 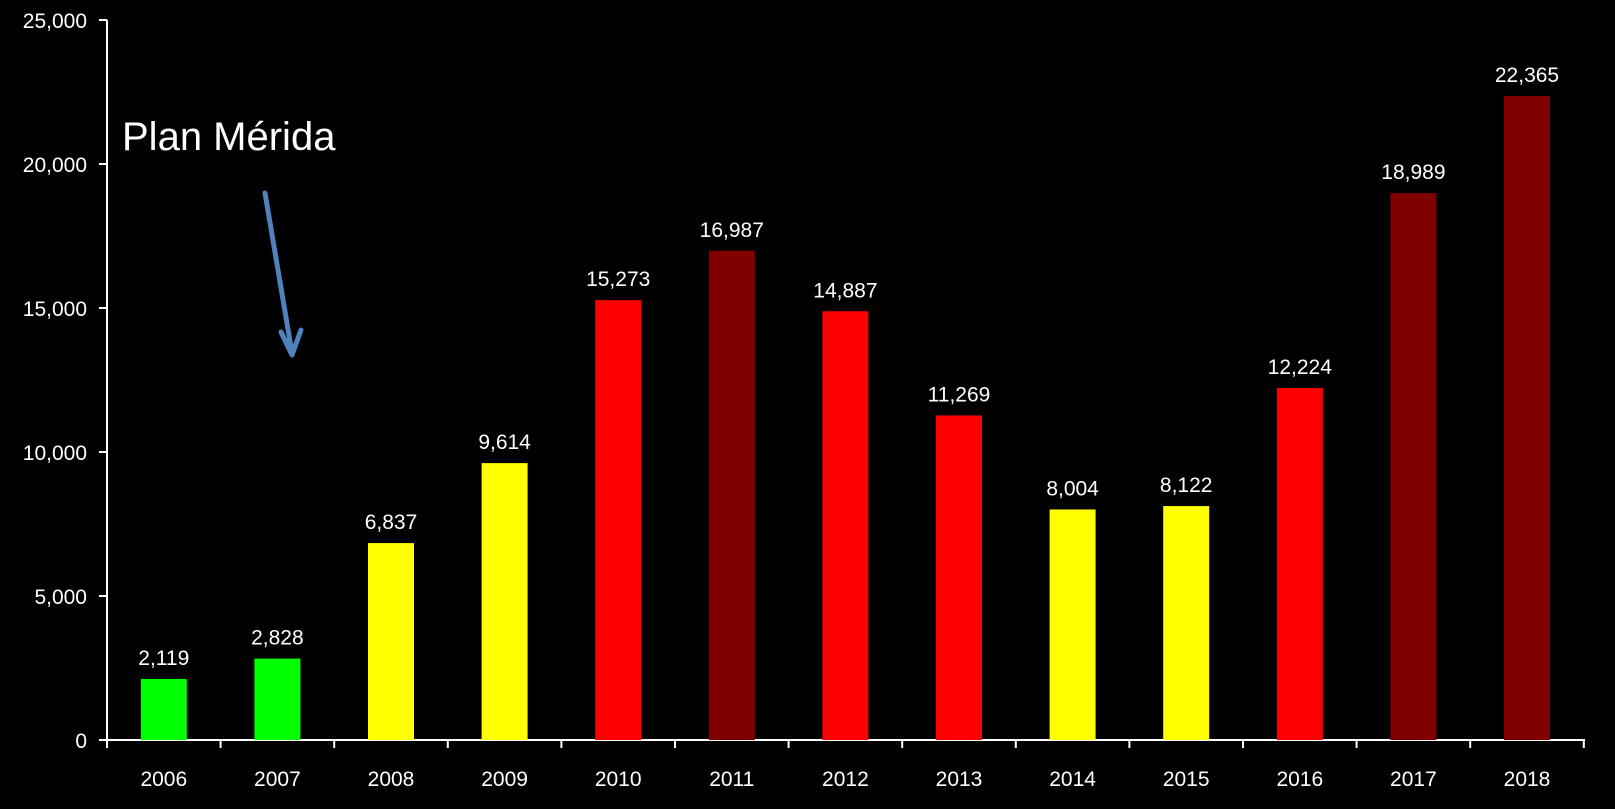 I want to click on x-tick-label: 2010, so click(x=618, y=779).